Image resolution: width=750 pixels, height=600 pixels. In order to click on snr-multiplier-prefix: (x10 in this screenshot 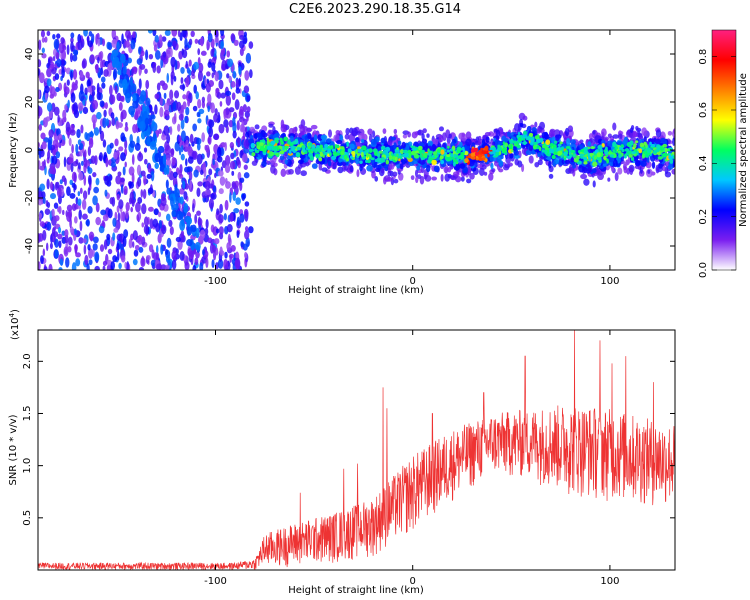, I will do `click(15, 328)`.